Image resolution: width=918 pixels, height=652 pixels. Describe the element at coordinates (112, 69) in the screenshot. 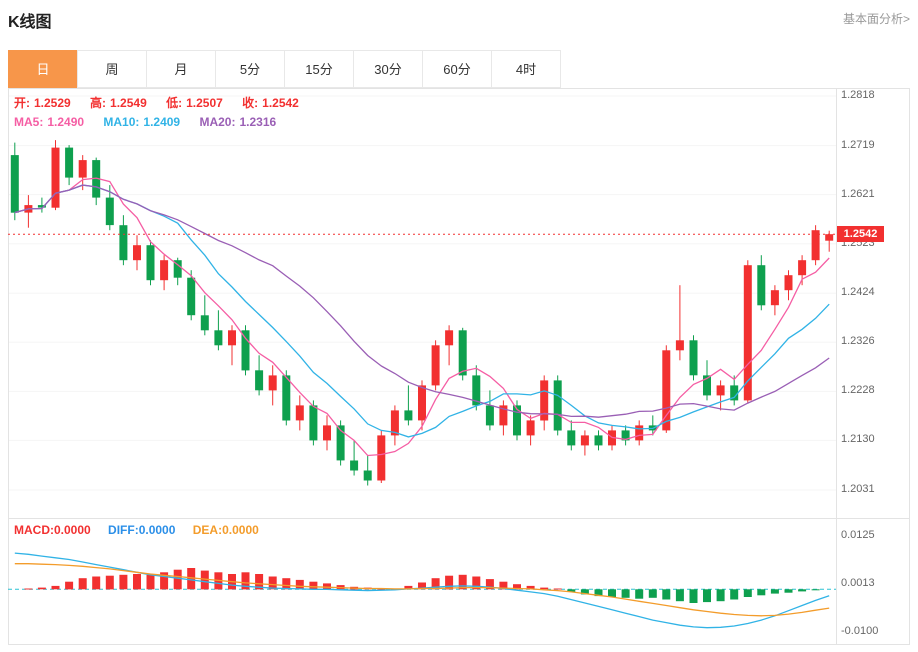

I see `tab-week: 周` at that location.